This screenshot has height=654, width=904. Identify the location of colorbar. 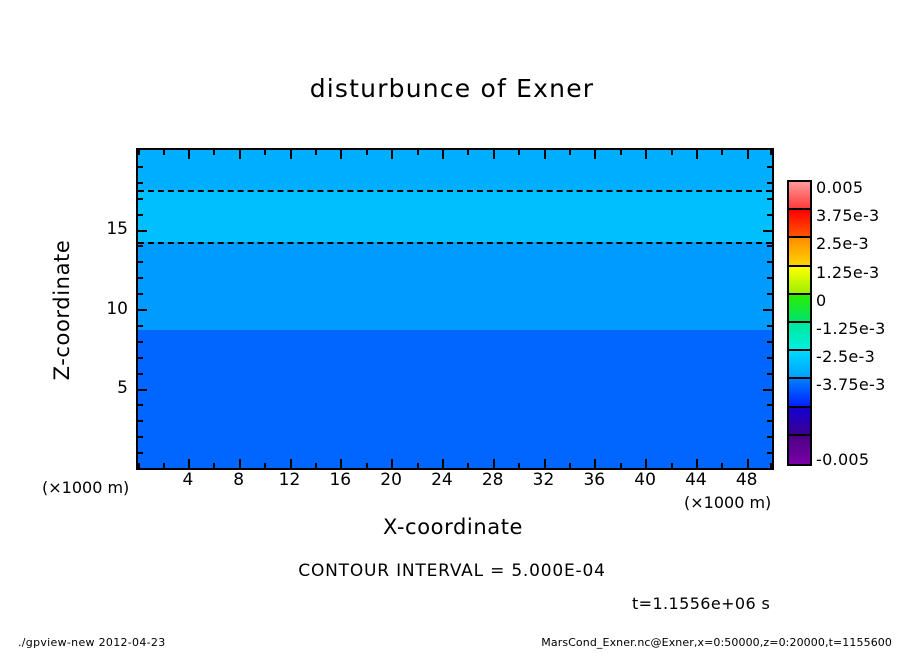
(799, 323).